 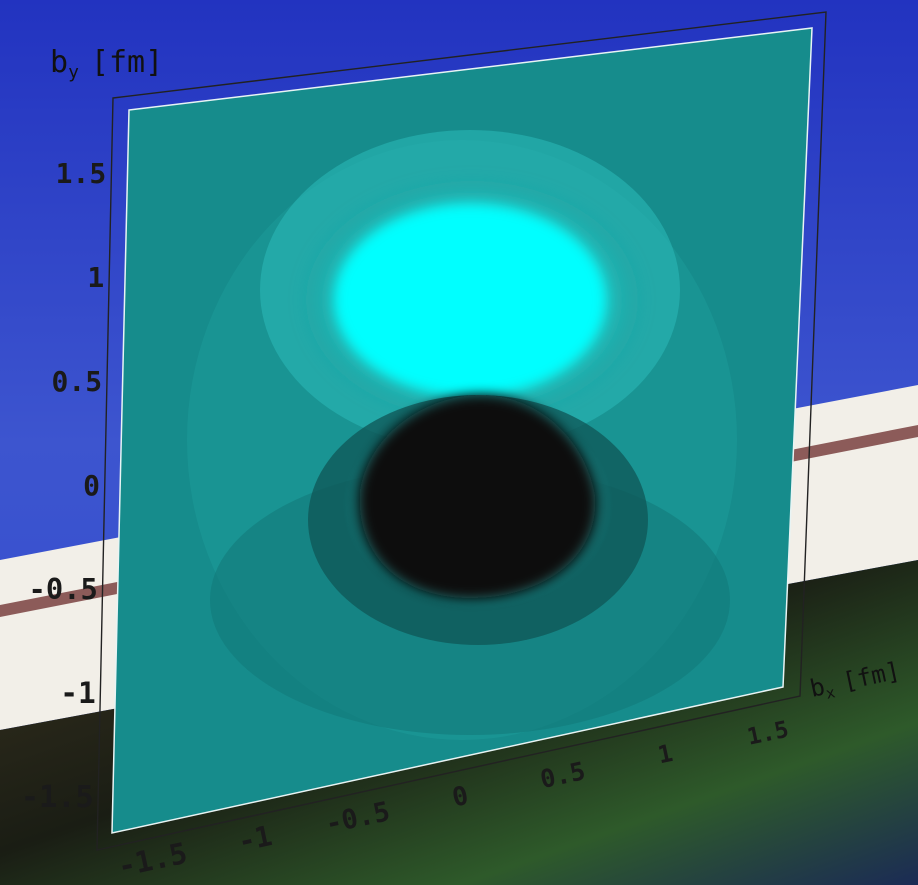 What do you see at coordinates (91, 485) in the screenshot?
I see `y-tick-label: 0` at bounding box center [91, 485].